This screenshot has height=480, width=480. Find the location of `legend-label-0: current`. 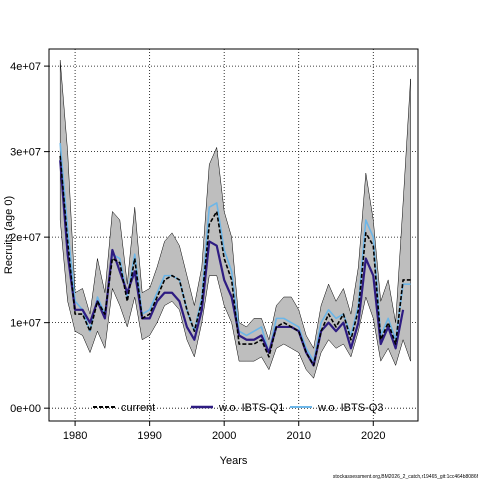

legend-label-0: current is located at coordinates (138, 408).